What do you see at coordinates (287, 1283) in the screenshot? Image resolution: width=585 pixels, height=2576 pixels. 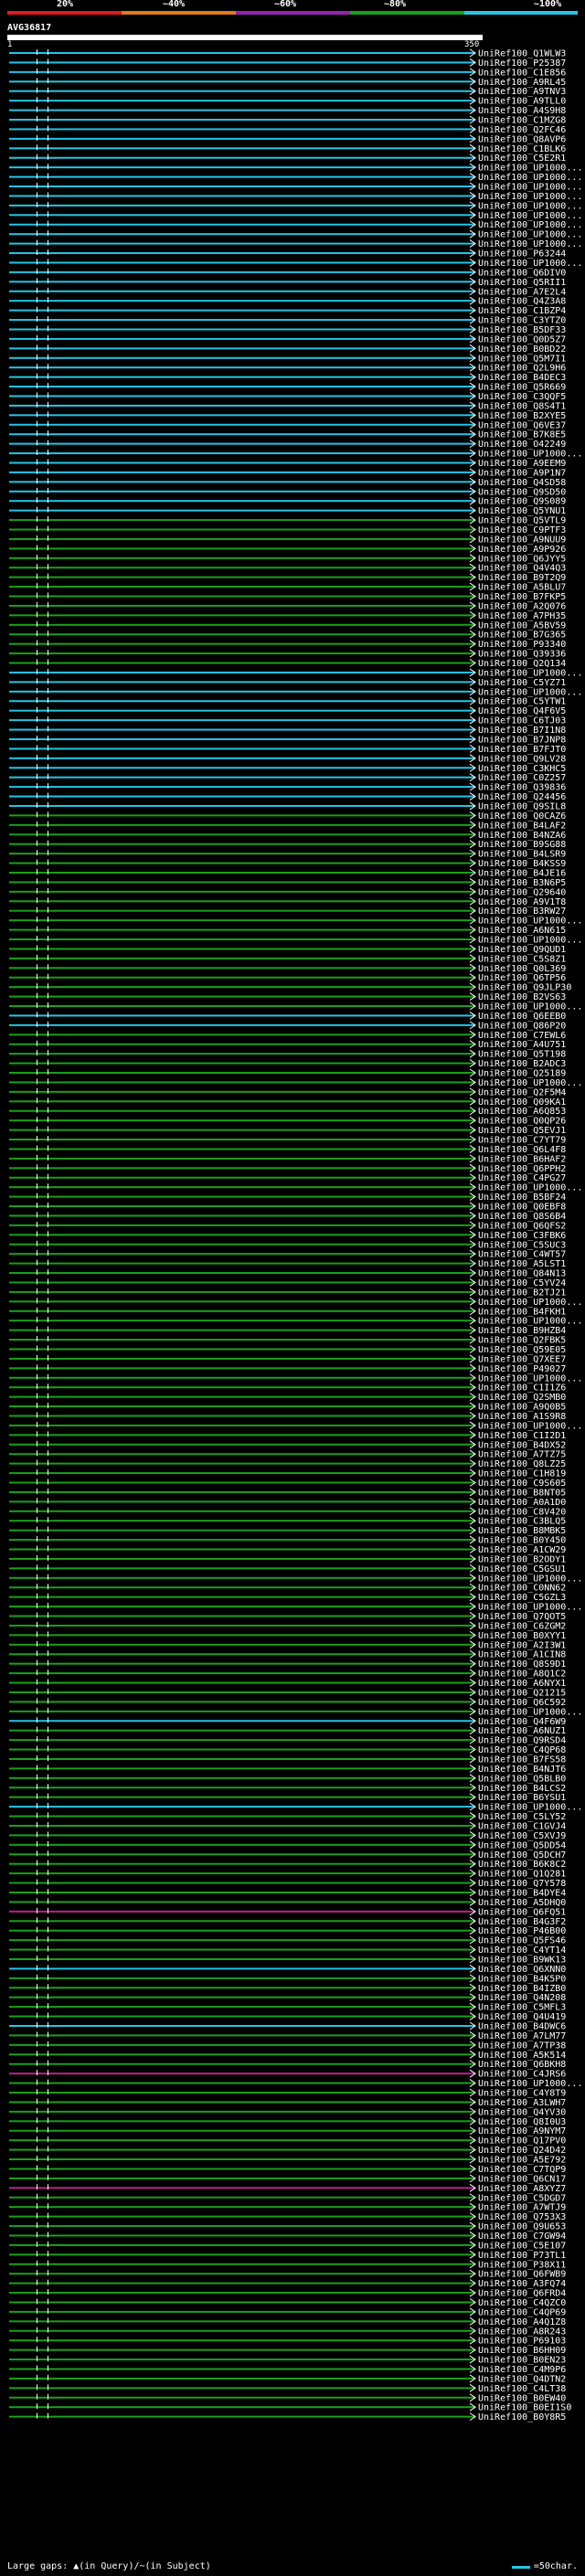 I see `hit-row: UniRef100_C5YV24` at bounding box center [287, 1283].